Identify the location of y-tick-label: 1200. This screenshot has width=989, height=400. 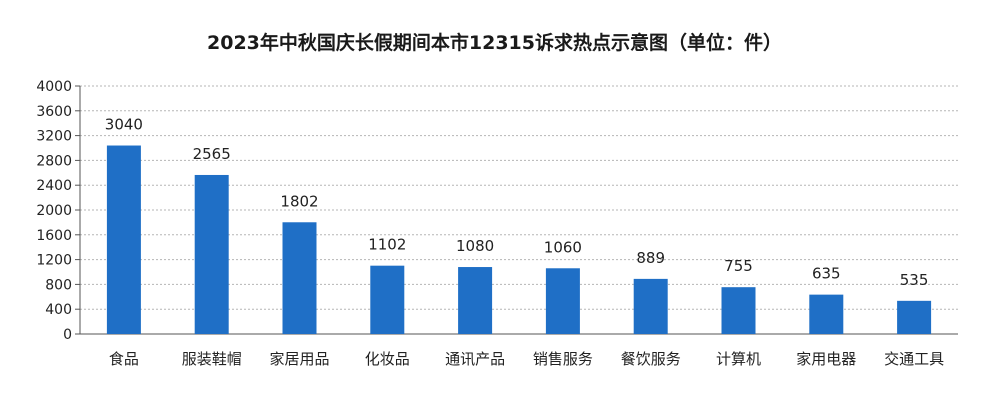
(54, 261).